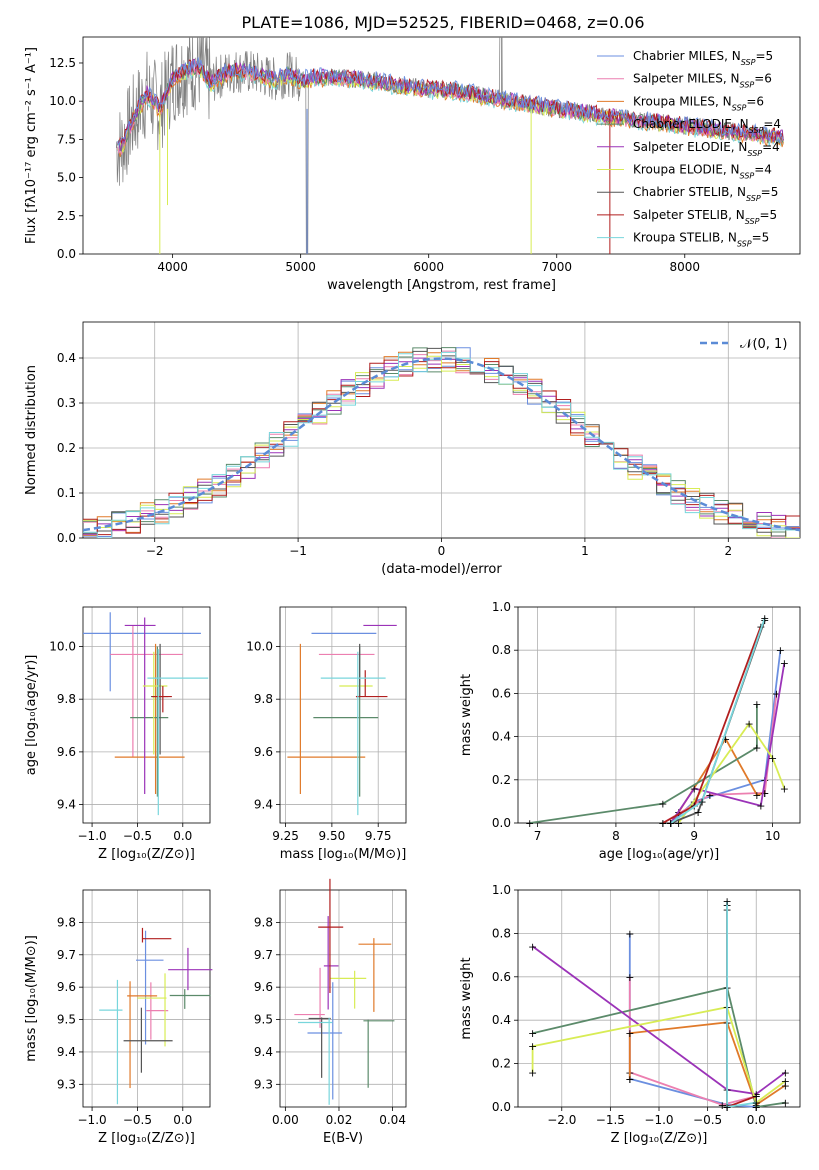  What do you see at coordinates (344, 991) in the screenshot?
I see `errorbars` at bounding box center [344, 991].